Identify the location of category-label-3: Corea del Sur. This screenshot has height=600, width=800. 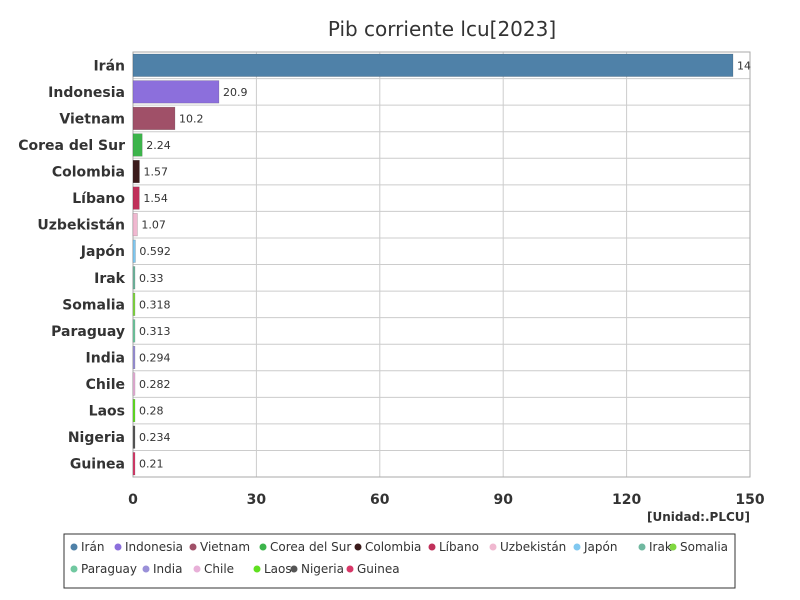
(71, 146).